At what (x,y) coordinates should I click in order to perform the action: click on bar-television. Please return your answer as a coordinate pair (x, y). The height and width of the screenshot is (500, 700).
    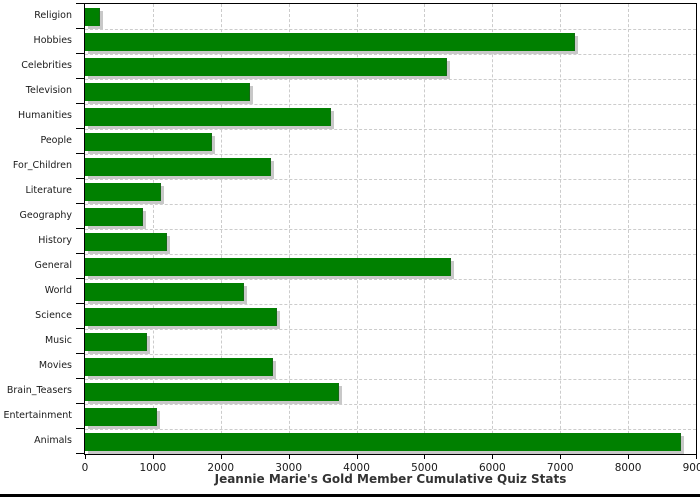
    Looking at the image, I should click on (168, 92).